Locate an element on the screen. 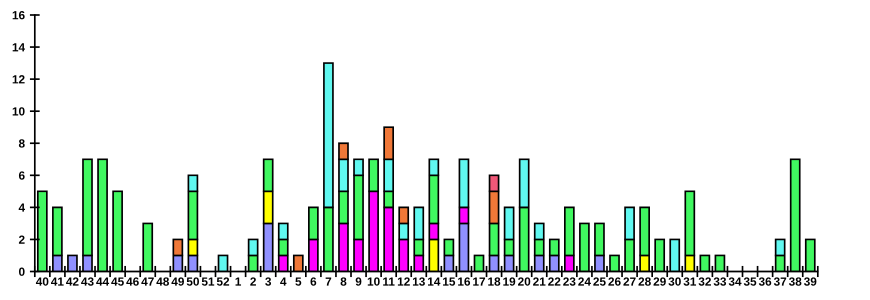 The image size is (870, 300). x-tick-label: 38 is located at coordinates (795, 281).